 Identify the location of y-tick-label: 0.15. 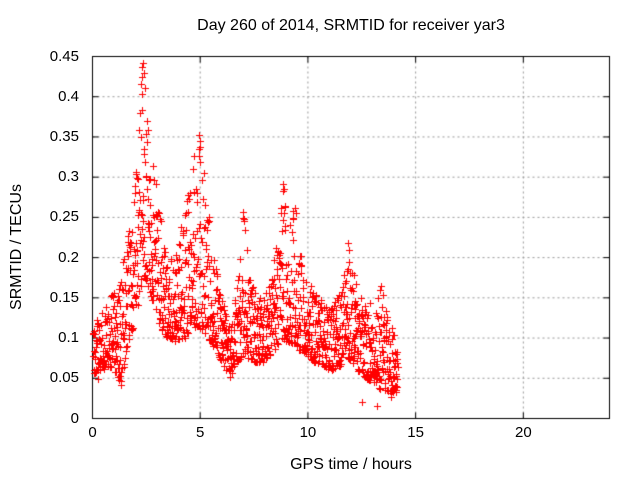
(64, 297).